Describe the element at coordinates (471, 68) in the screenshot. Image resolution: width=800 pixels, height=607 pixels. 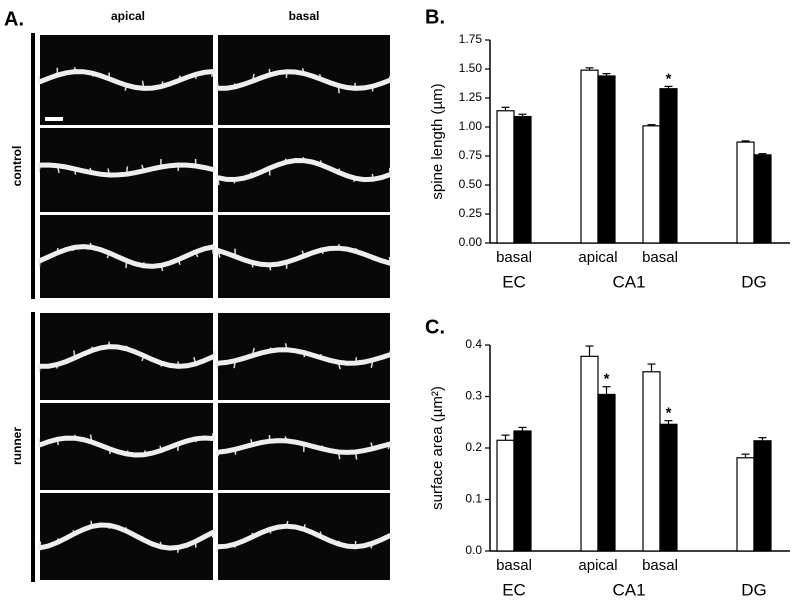
I see `y-tick-label: 1.50` at that location.